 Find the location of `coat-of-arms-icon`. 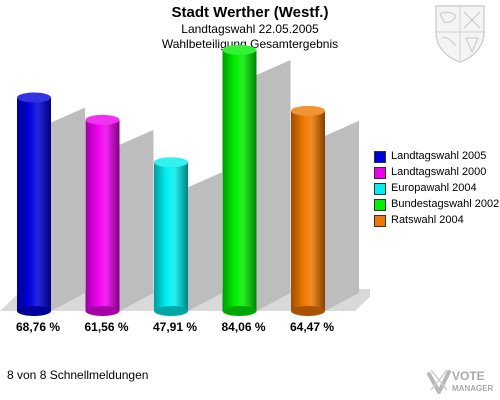

coat-of-arms-icon is located at coordinates (460, 34).